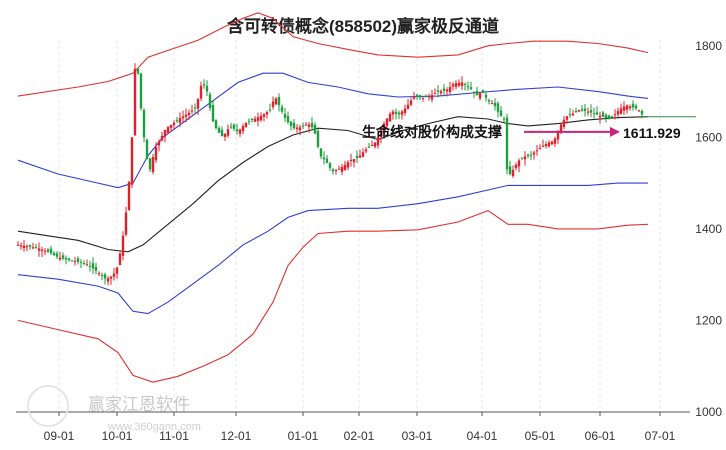  Describe the element at coordinates (708, 229) in the screenshot. I see `y-axis: 1000 1200 1400 1600 1800` at that location.